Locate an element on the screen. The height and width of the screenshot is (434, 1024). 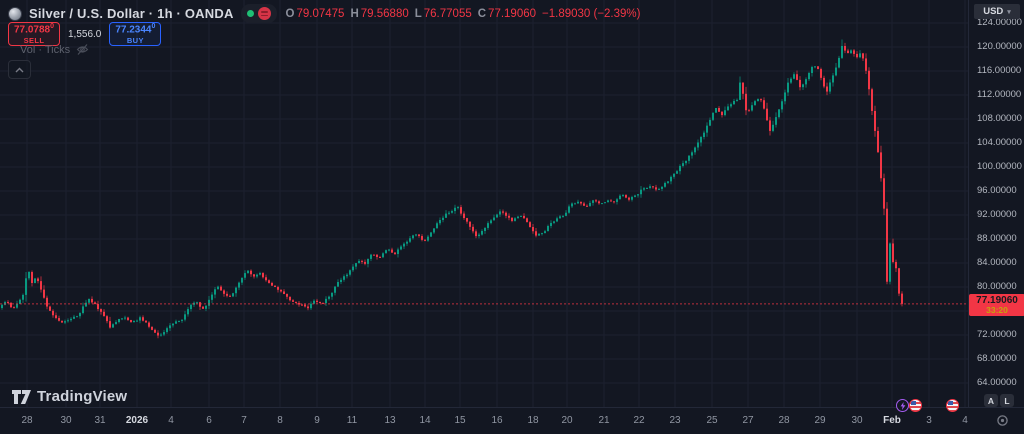
collapse-pane-button is located at coordinates (19, 69).